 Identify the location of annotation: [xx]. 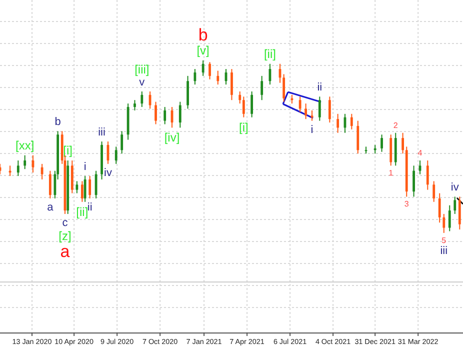
(25, 145).